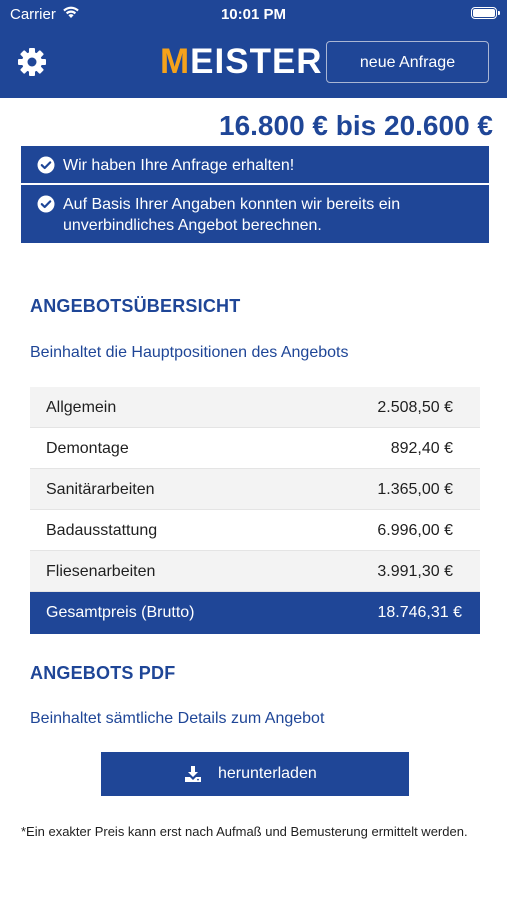  I want to click on row-value: 6.996,00 €, so click(415, 530).